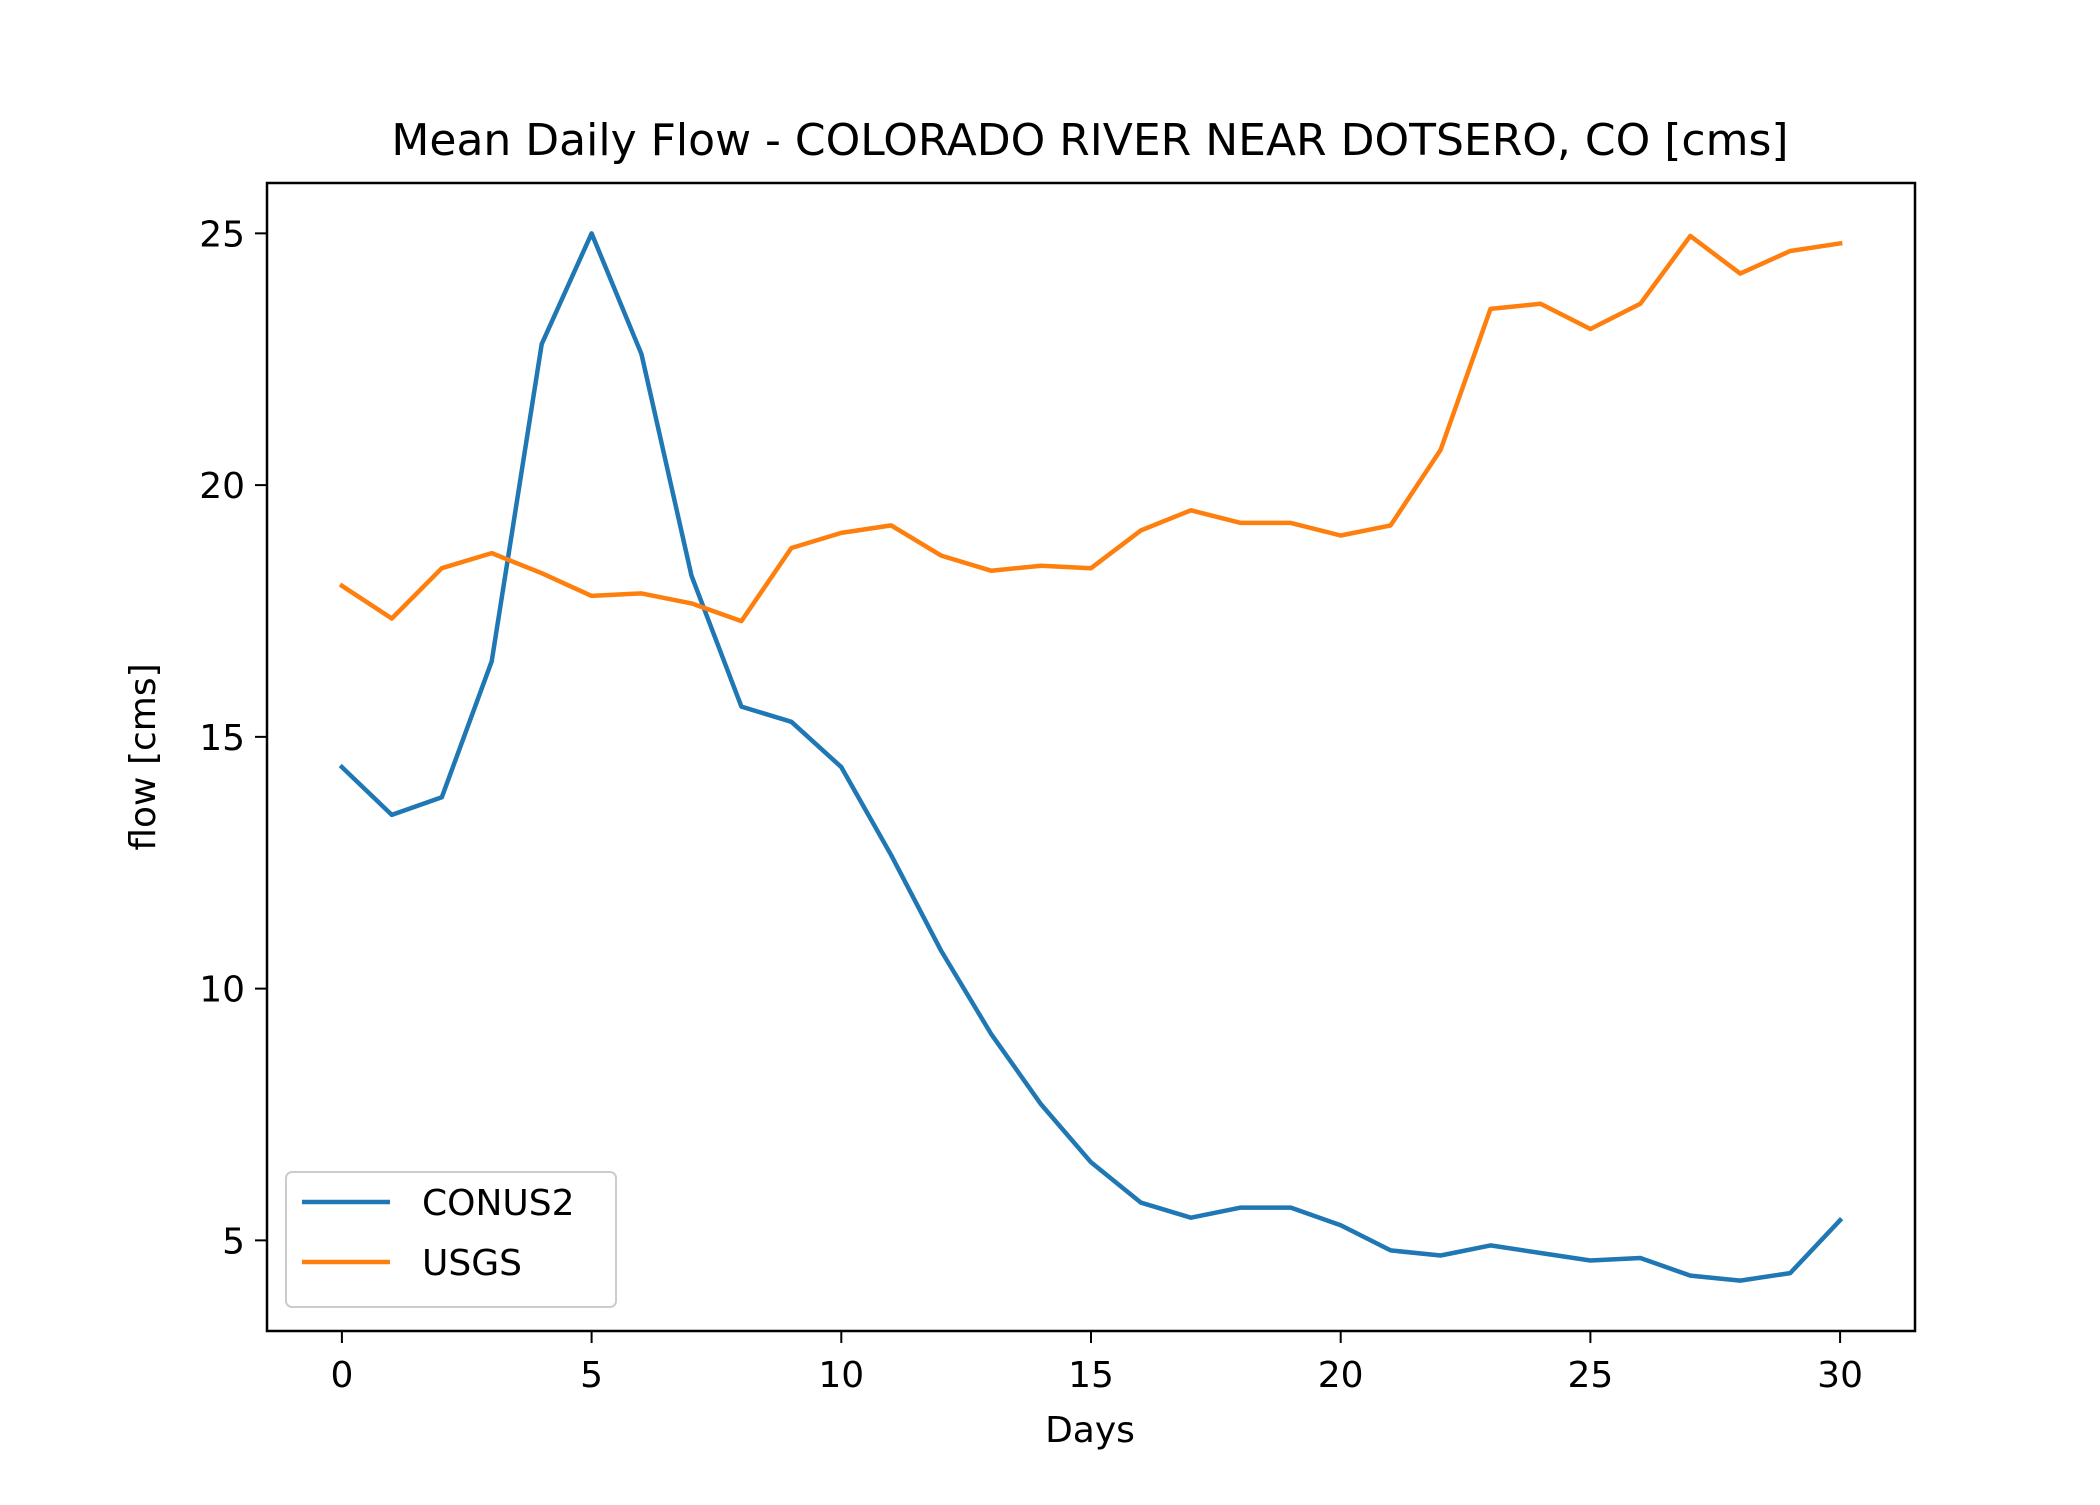 The height and width of the screenshot is (1505, 2100). What do you see at coordinates (222, 486) in the screenshot?
I see `y-tick-label: 20` at bounding box center [222, 486].